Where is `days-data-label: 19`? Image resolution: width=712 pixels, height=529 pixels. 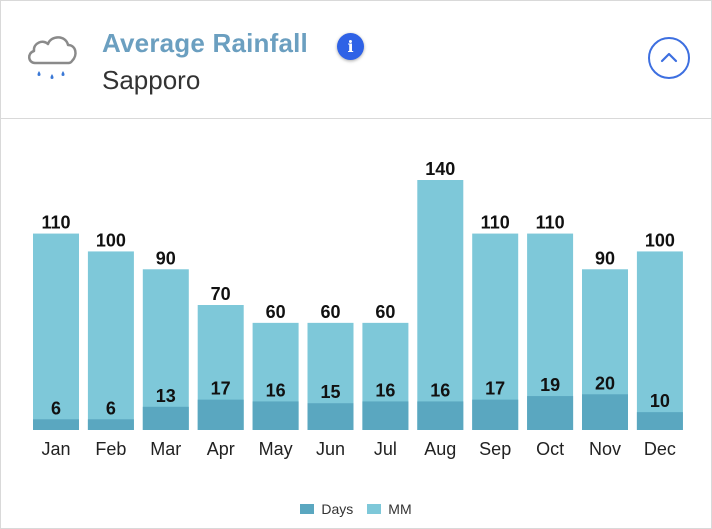
days-data-label: 19 is located at coordinates (550, 385).